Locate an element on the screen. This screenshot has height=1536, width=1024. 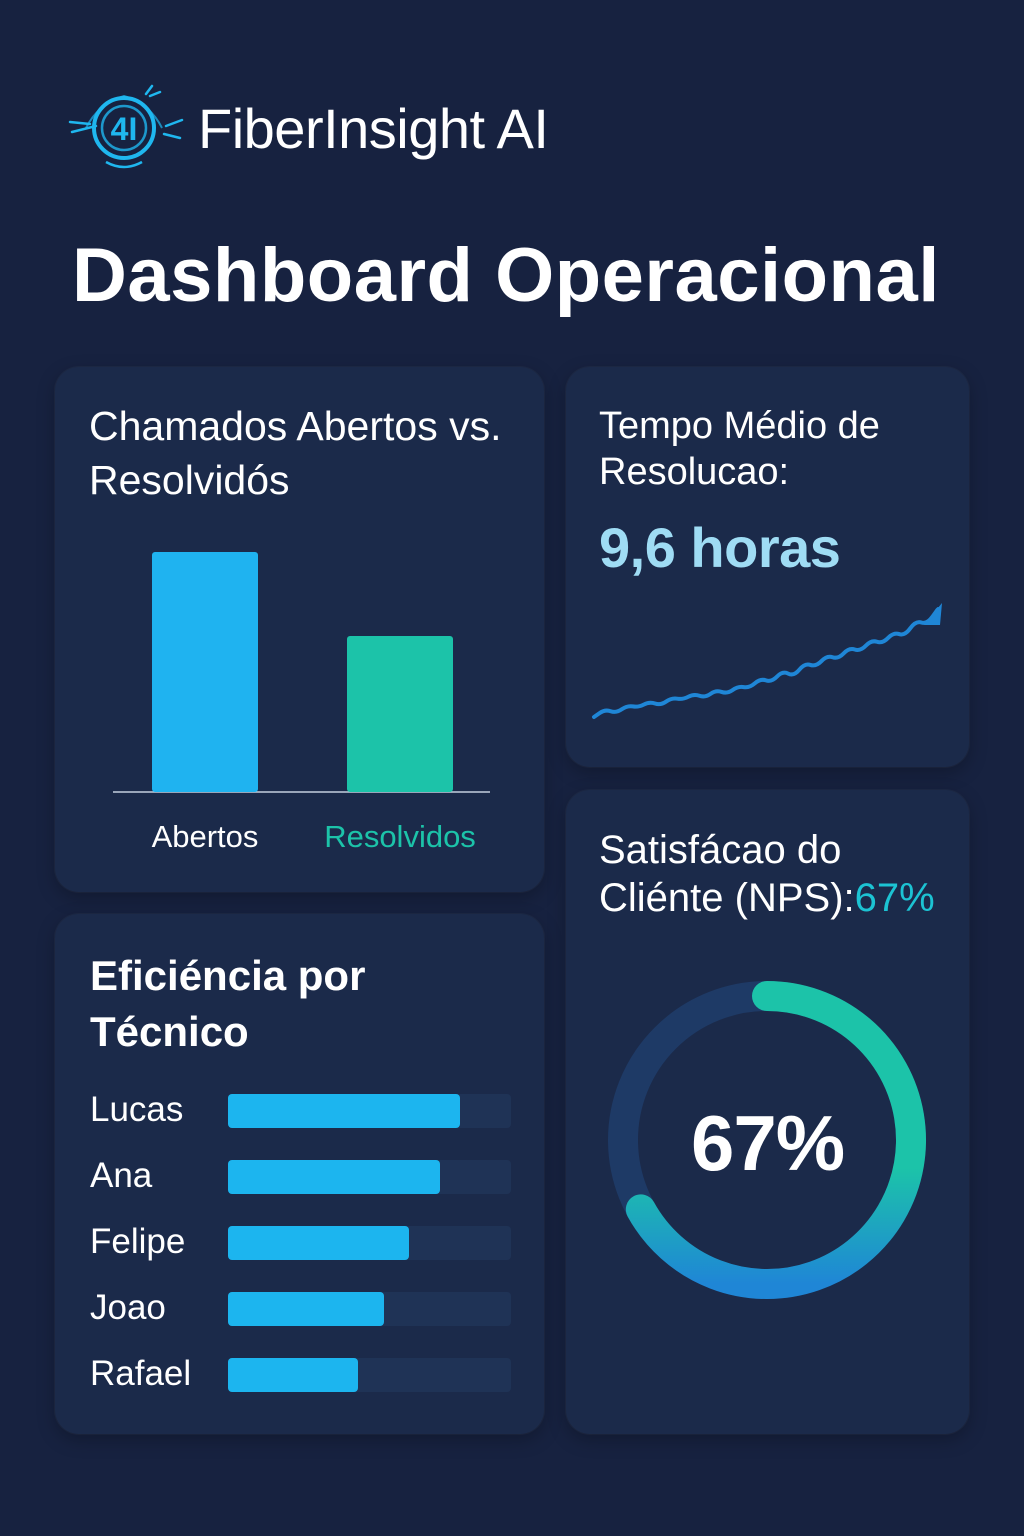
tech-row-lucas: Lucas is located at coordinates (300, 1110).